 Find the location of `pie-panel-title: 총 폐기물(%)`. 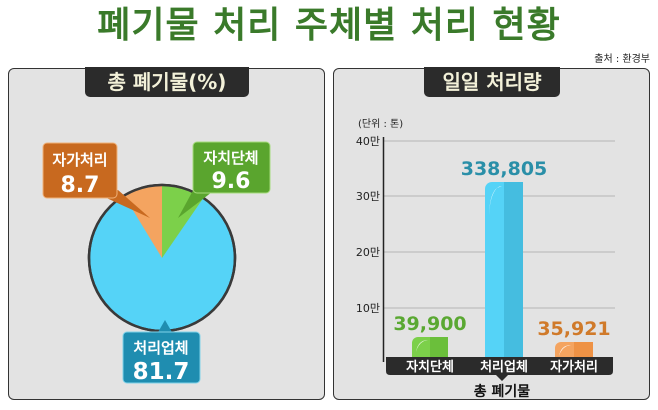

pie-panel-title: 총 폐기물(%) is located at coordinates (167, 82).